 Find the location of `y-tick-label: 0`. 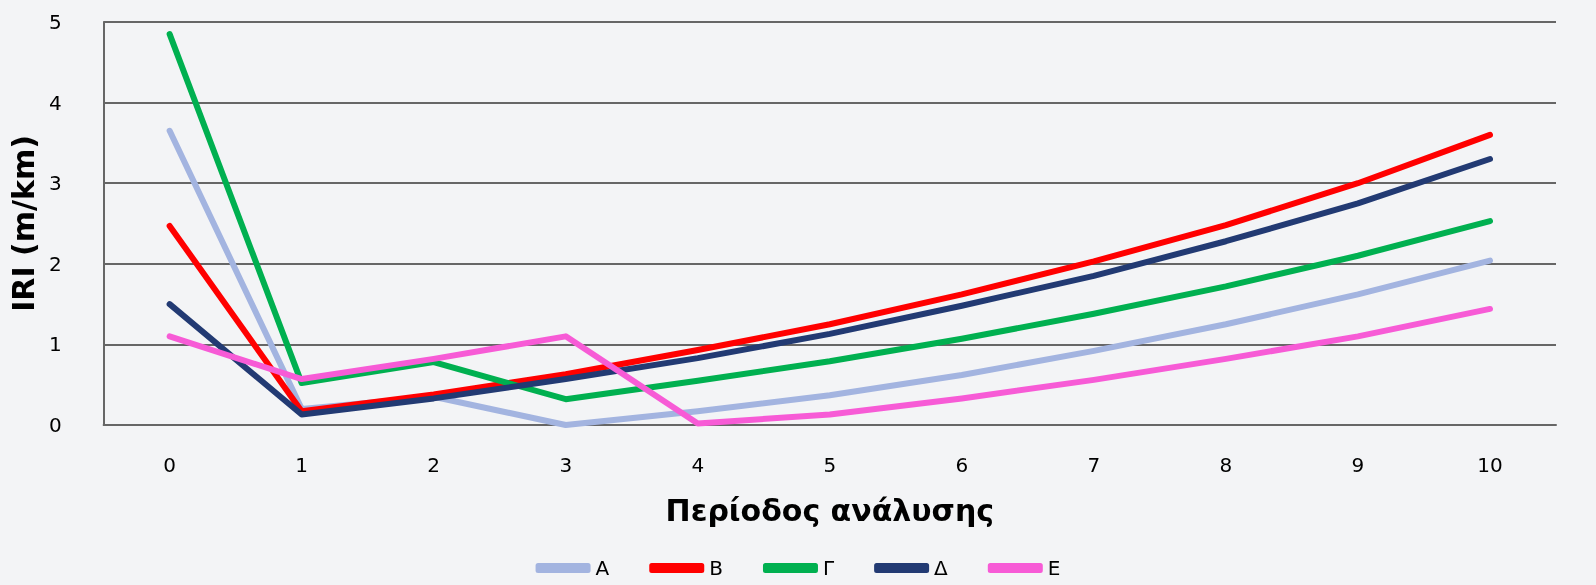

y-tick-label: 0 is located at coordinates (55, 425).